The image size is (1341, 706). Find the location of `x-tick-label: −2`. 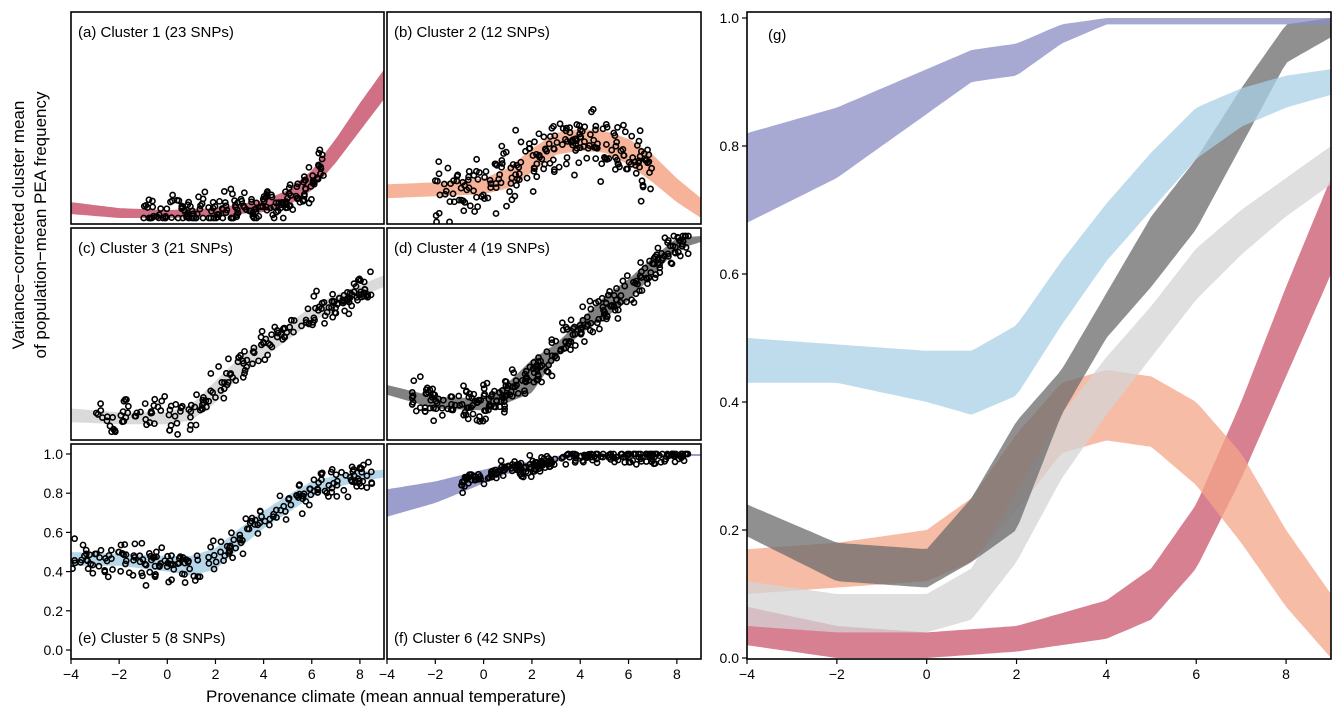

x-tick-label: −2 is located at coordinates (119, 674).